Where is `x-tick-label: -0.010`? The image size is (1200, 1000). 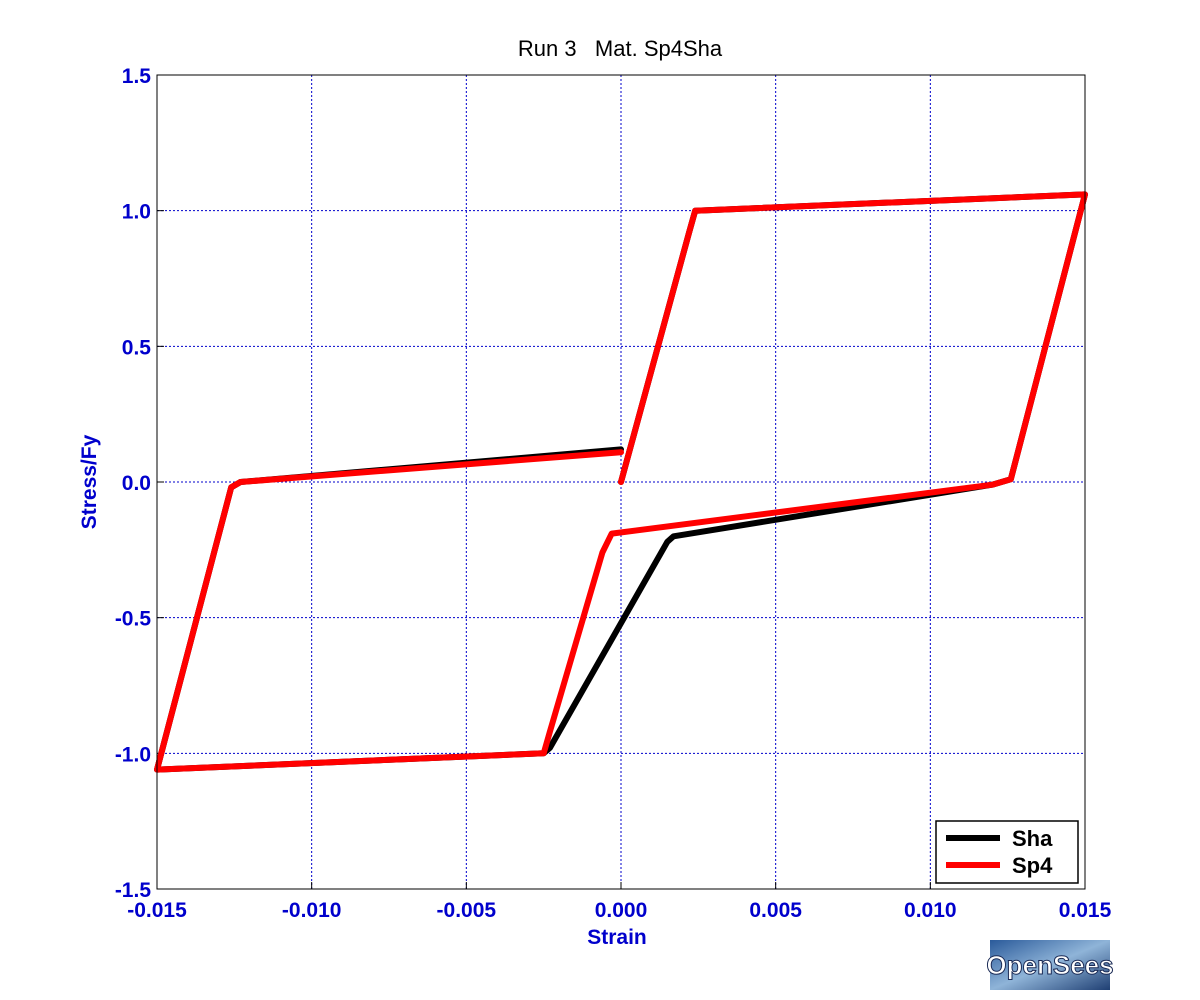 x-tick-label: -0.010 is located at coordinates (312, 910).